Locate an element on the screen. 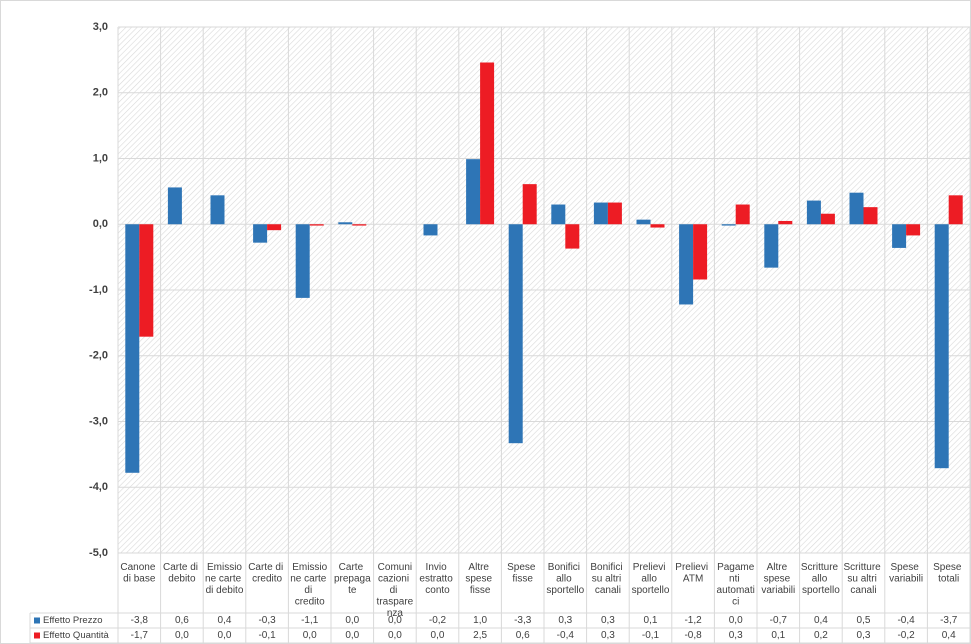 The image size is (971, 644). x-tick-label: Invio estratto conto is located at coordinates (437, 579).